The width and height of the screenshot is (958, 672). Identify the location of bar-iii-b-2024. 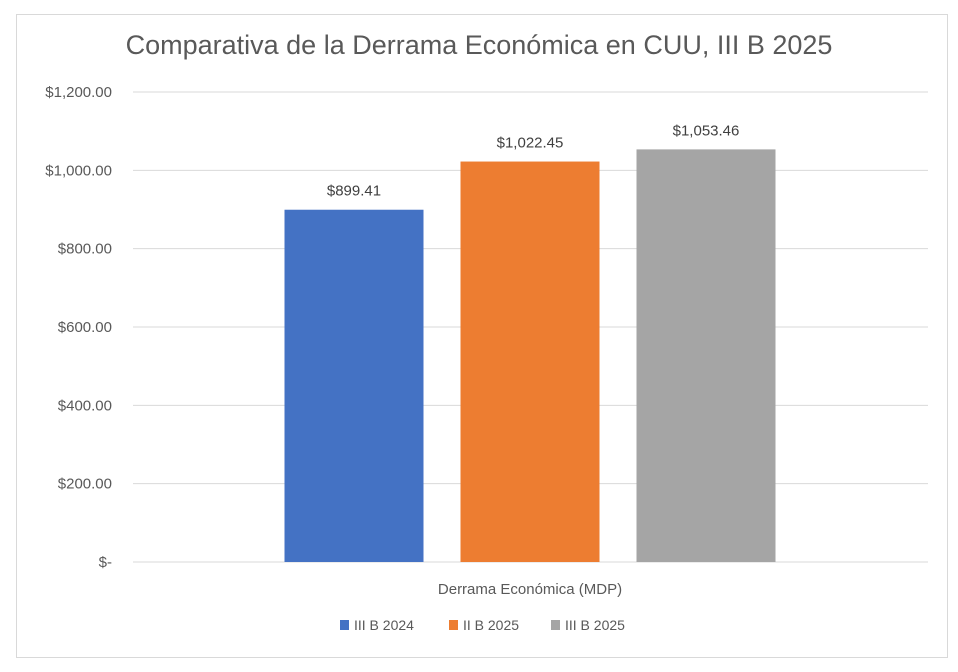
(354, 385).